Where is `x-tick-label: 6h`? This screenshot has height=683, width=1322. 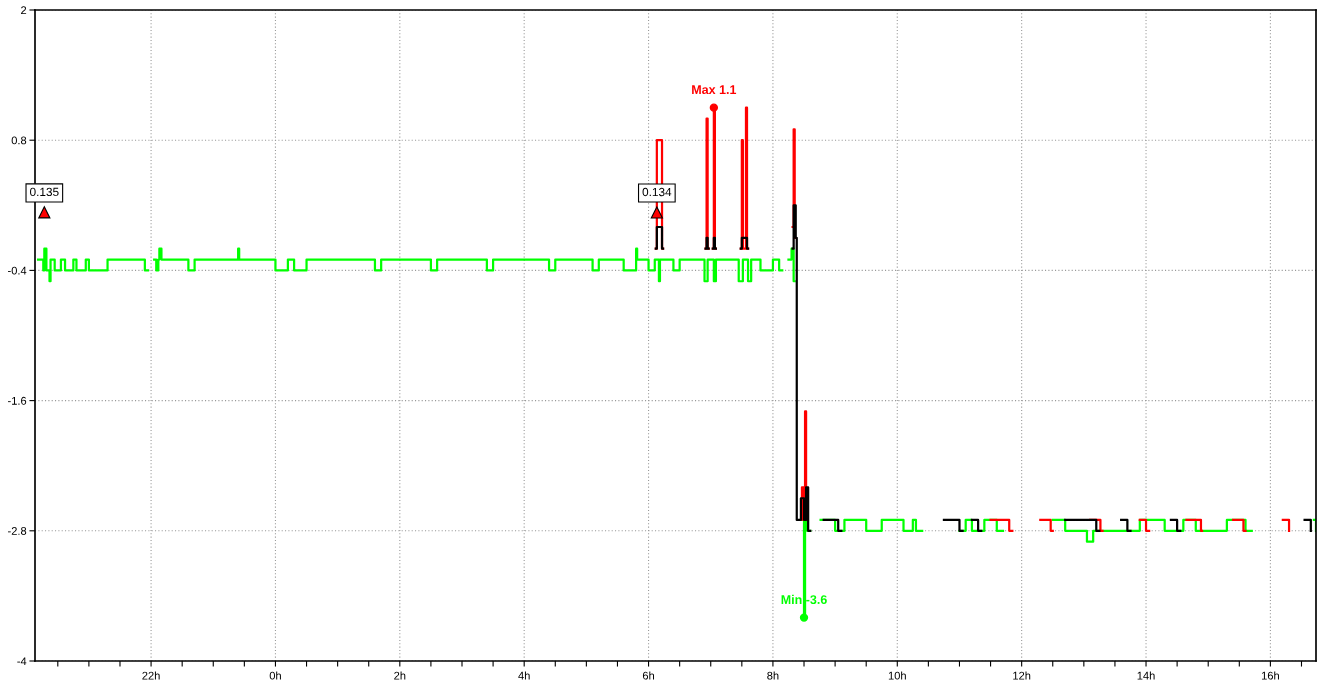
x-tick-label: 6h is located at coordinates (648, 675).